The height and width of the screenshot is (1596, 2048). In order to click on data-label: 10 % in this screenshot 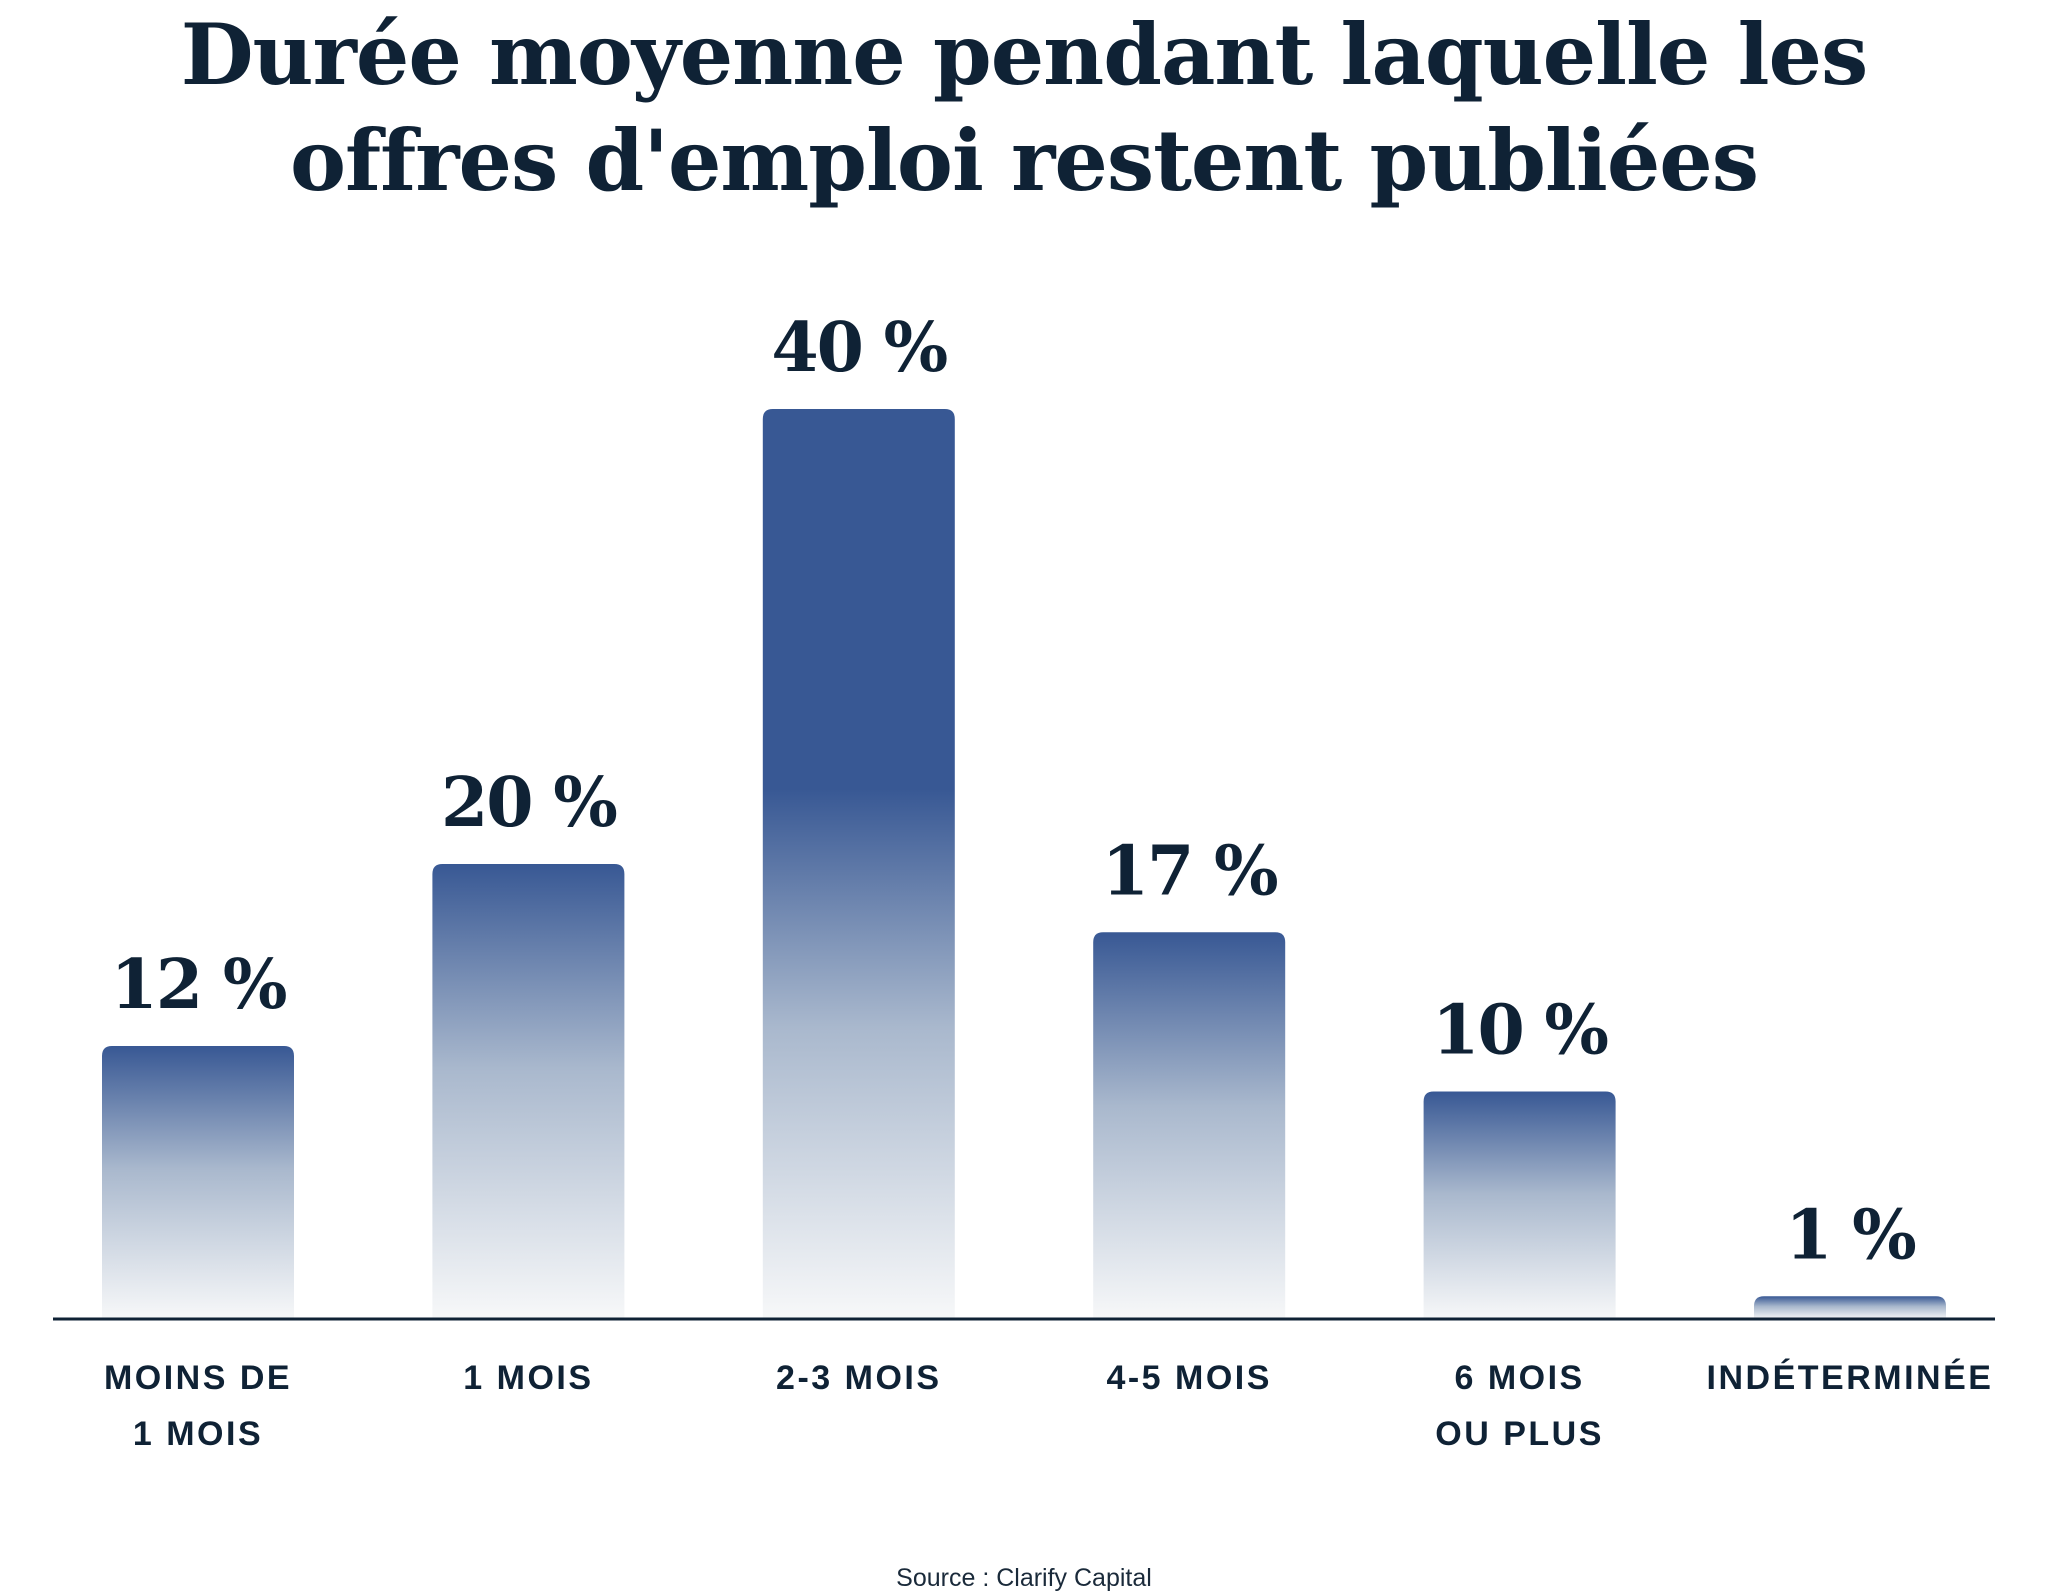, I will do `click(1519, 1031)`.